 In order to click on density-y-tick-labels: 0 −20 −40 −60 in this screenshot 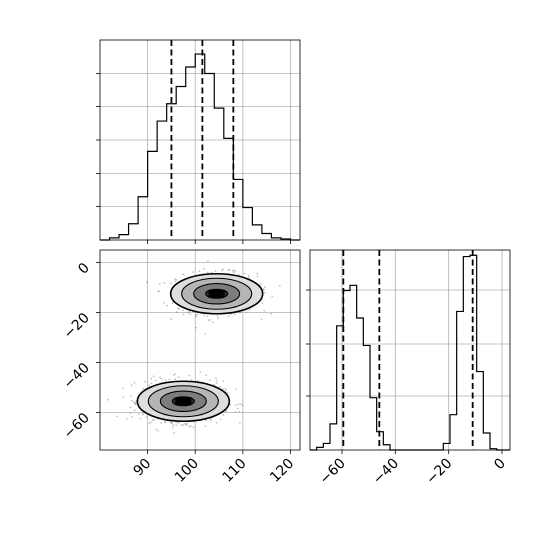, I will do `click(77, 351)`.